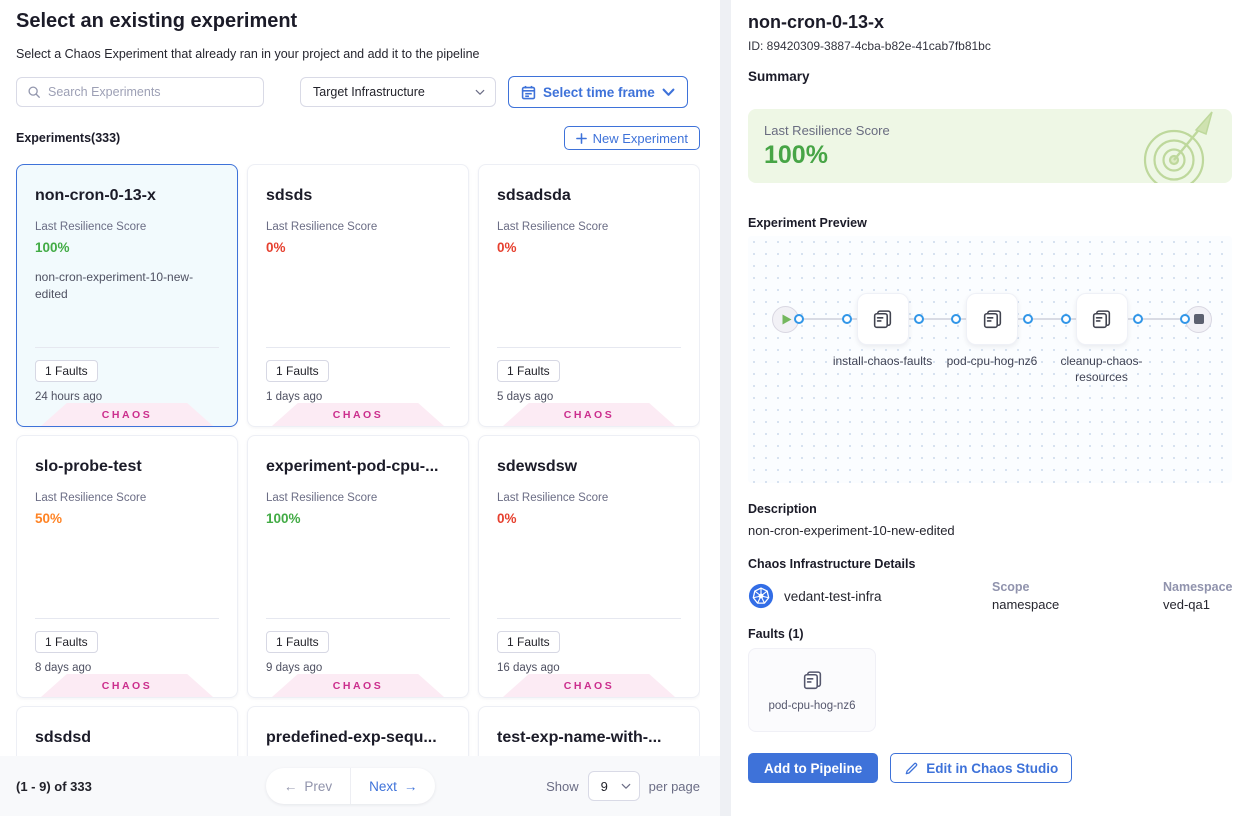 This screenshot has width=1248, height=816. I want to click on last-run-time: 9 days ago, so click(294, 668).